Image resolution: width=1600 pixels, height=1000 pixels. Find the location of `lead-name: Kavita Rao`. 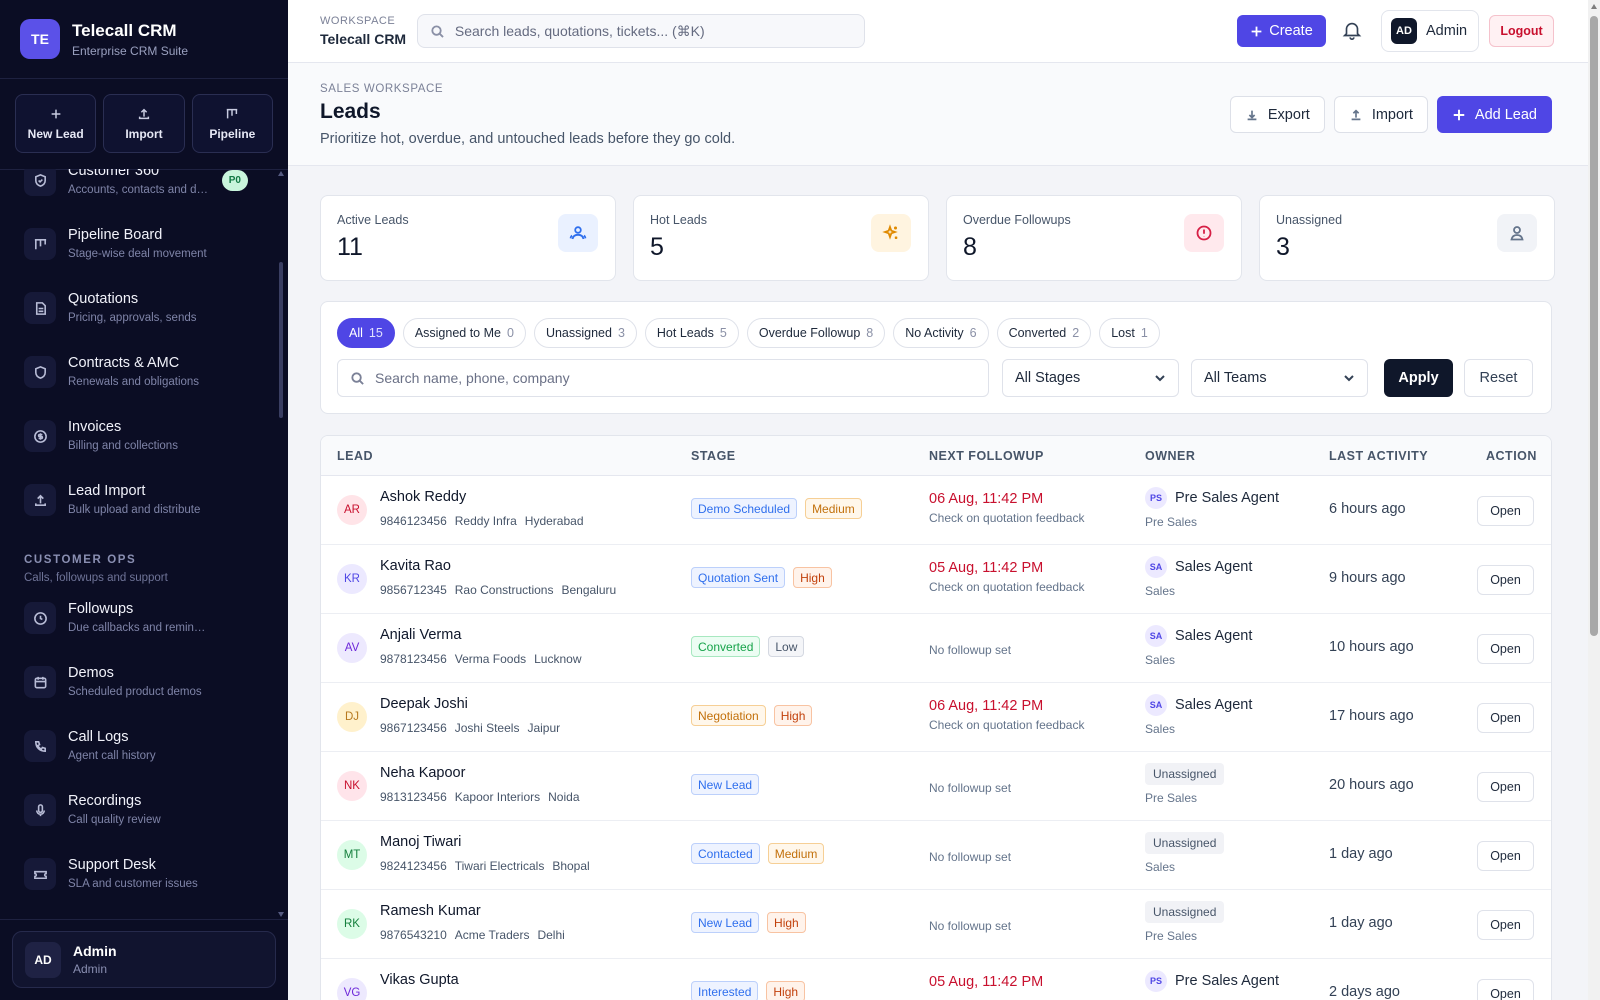

lead-name: Kavita Rao is located at coordinates (415, 566).